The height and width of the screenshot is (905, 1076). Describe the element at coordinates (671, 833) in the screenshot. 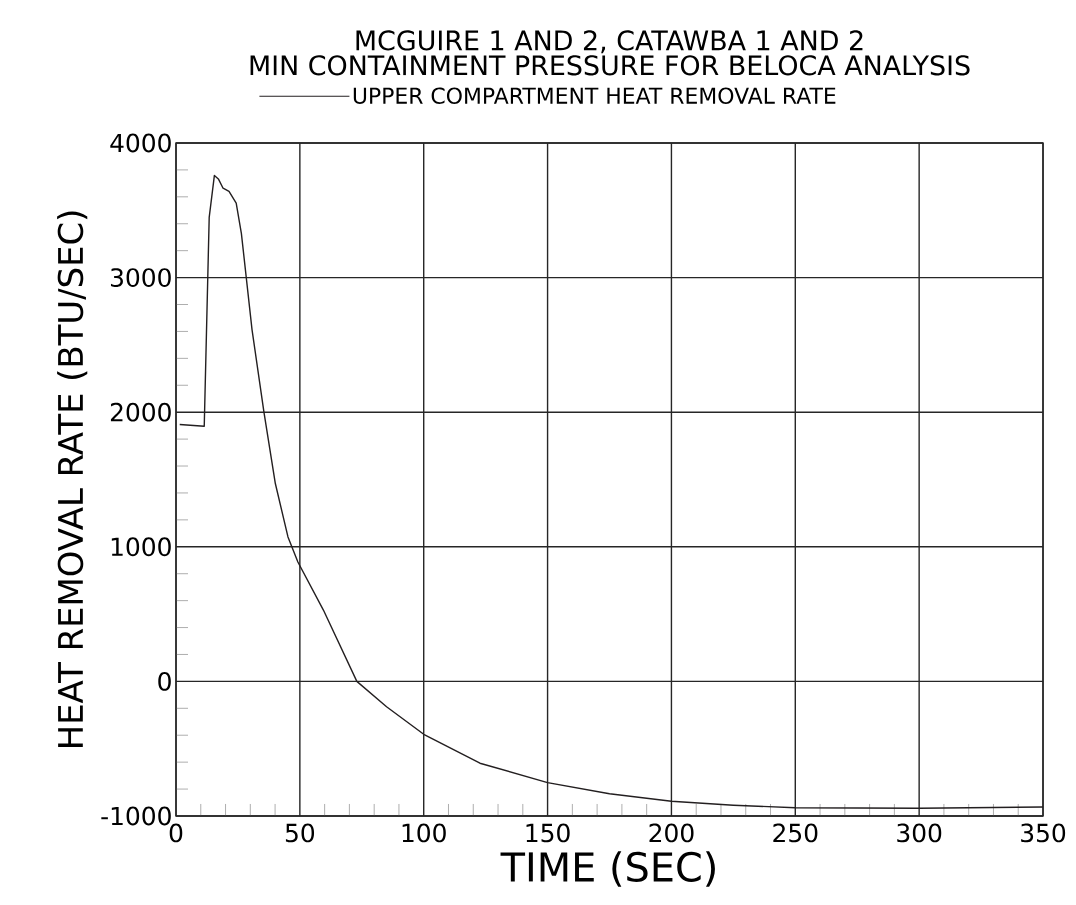

I see `x-tick-label: 200` at that location.